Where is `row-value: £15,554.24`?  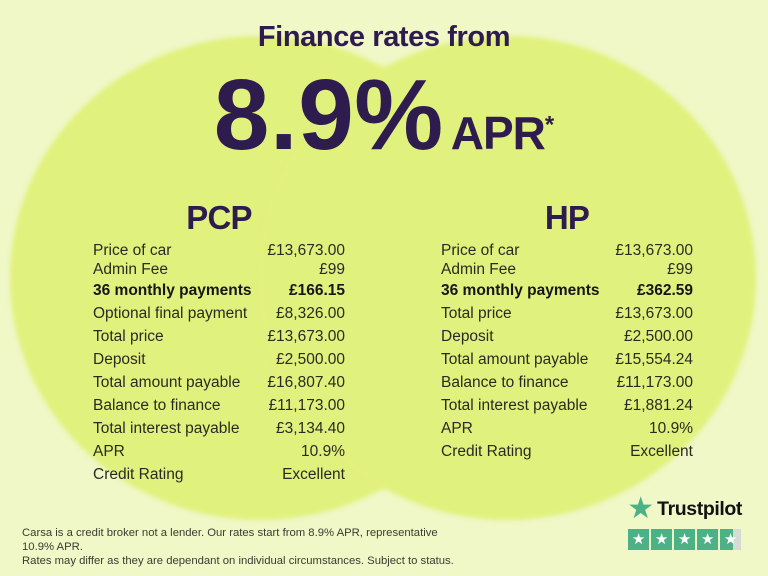
row-value: £15,554.24 is located at coordinates (654, 359).